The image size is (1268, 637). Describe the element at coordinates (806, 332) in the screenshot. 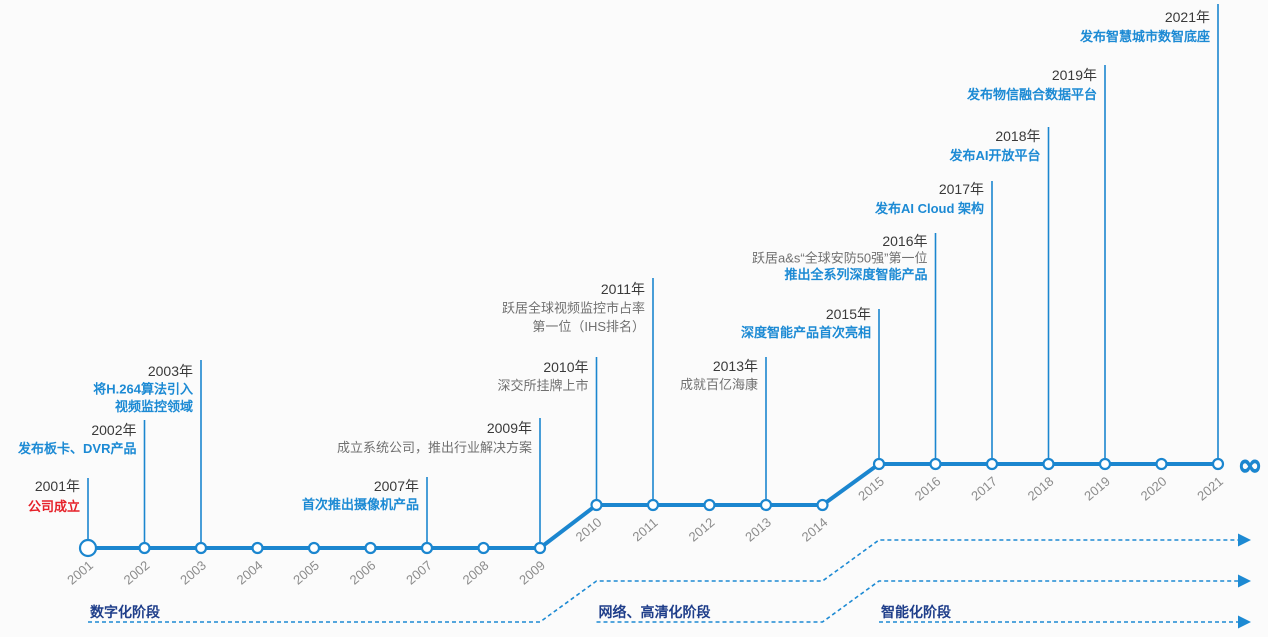

I see `milestone-text: 深度智能产品首次亮相` at that location.